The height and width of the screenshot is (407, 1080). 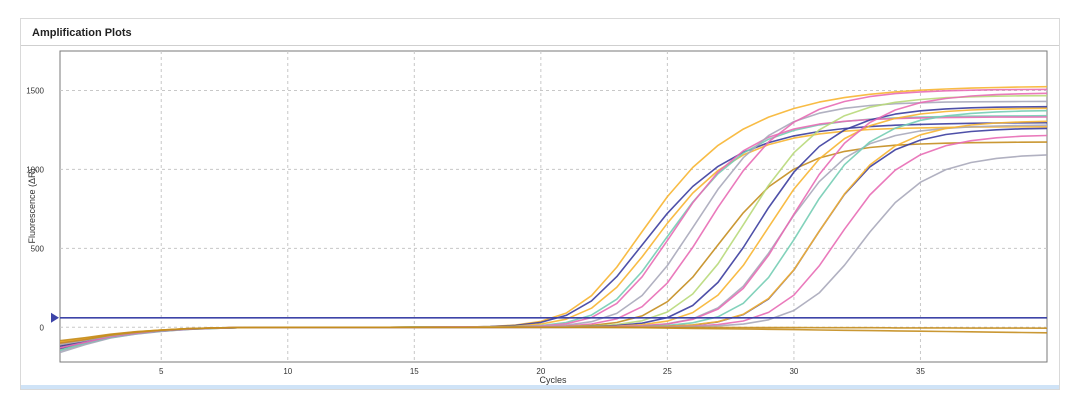 I want to click on y-axis-ticks: 0 500 1000 1500, so click(x=35, y=209).